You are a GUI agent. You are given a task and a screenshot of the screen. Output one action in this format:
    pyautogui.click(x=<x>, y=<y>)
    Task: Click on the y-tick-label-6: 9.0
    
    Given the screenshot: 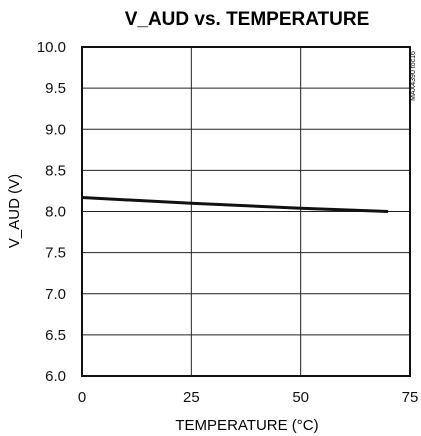 What is the action you would take?
    pyautogui.click(x=55, y=129)
    